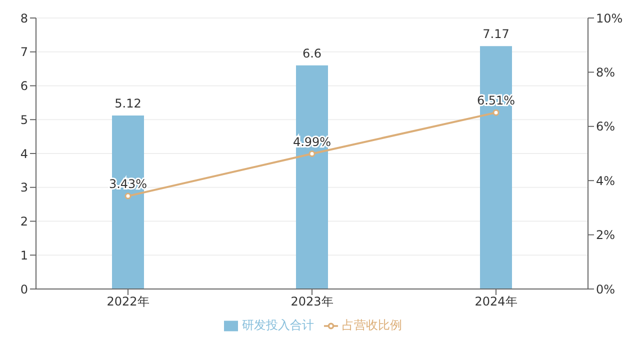  What do you see at coordinates (24, 52) in the screenshot?
I see `y-tick-label: 7` at bounding box center [24, 52].